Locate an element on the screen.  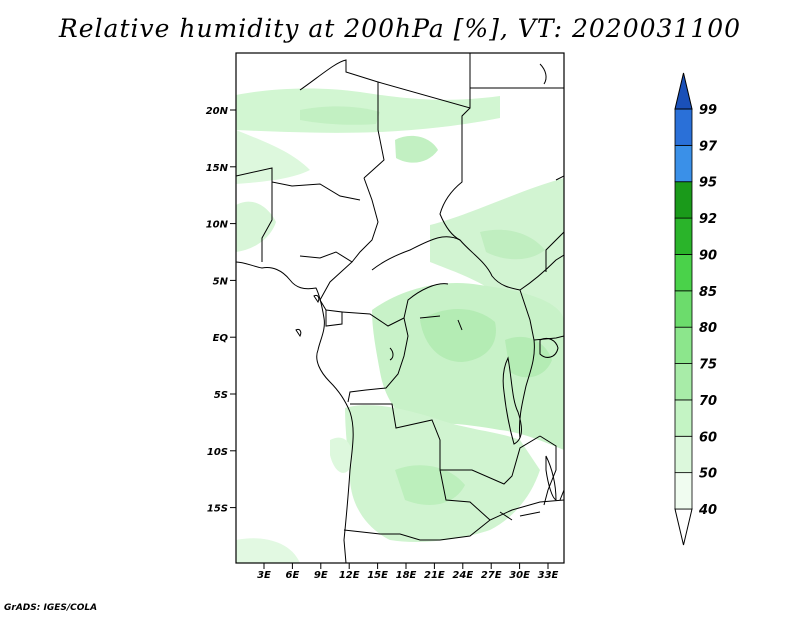
lat-tick-label: EQ is located at coordinates (221, 338).